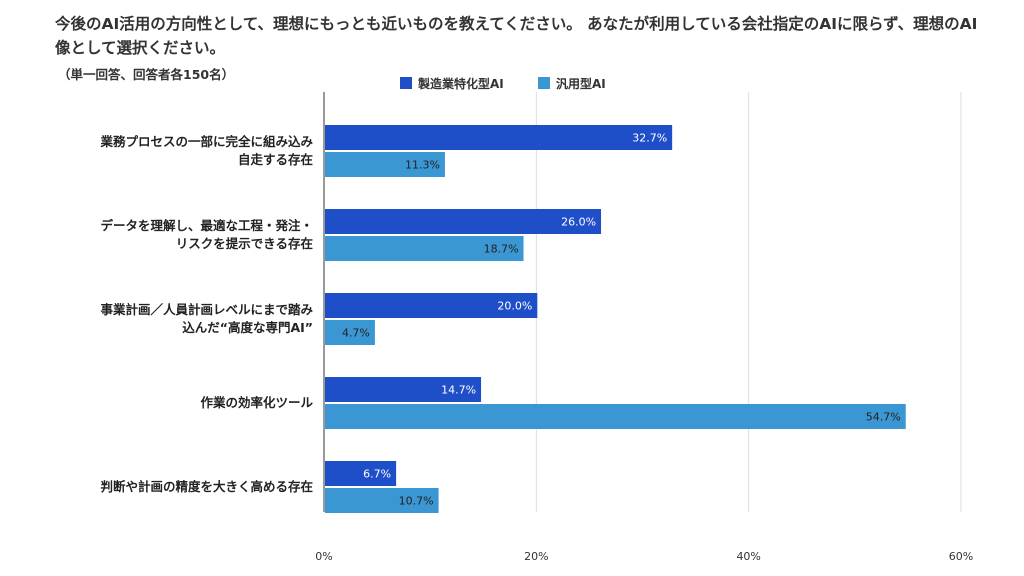 This screenshot has height=576, width=1024. Describe the element at coordinates (275, 159) in the screenshot. I see `category-label: 自走する存在` at that location.